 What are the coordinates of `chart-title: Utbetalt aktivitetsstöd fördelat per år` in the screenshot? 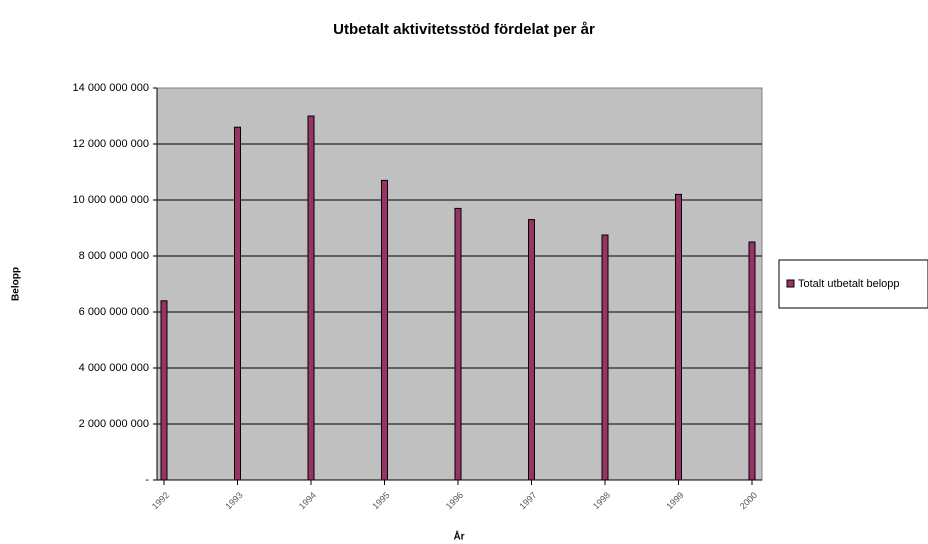 It's located at (464, 29).